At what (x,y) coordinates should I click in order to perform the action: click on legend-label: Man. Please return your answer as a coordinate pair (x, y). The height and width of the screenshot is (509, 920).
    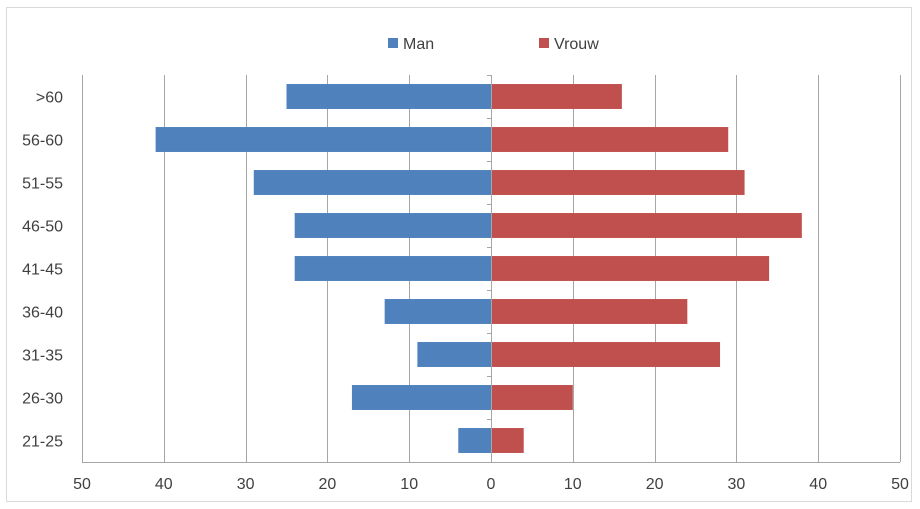
    Looking at the image, I should click on (418, 44).